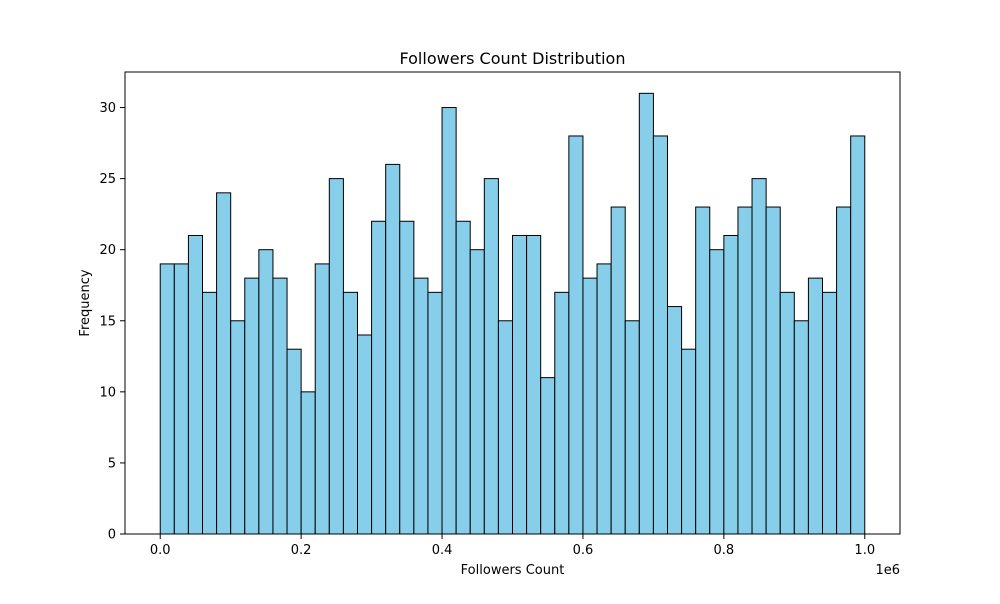  What do you see at coordinates (513, 58) in the screenshot?
I see `chart-title: Followers Count Distribution` at bounding box center [513, 58].